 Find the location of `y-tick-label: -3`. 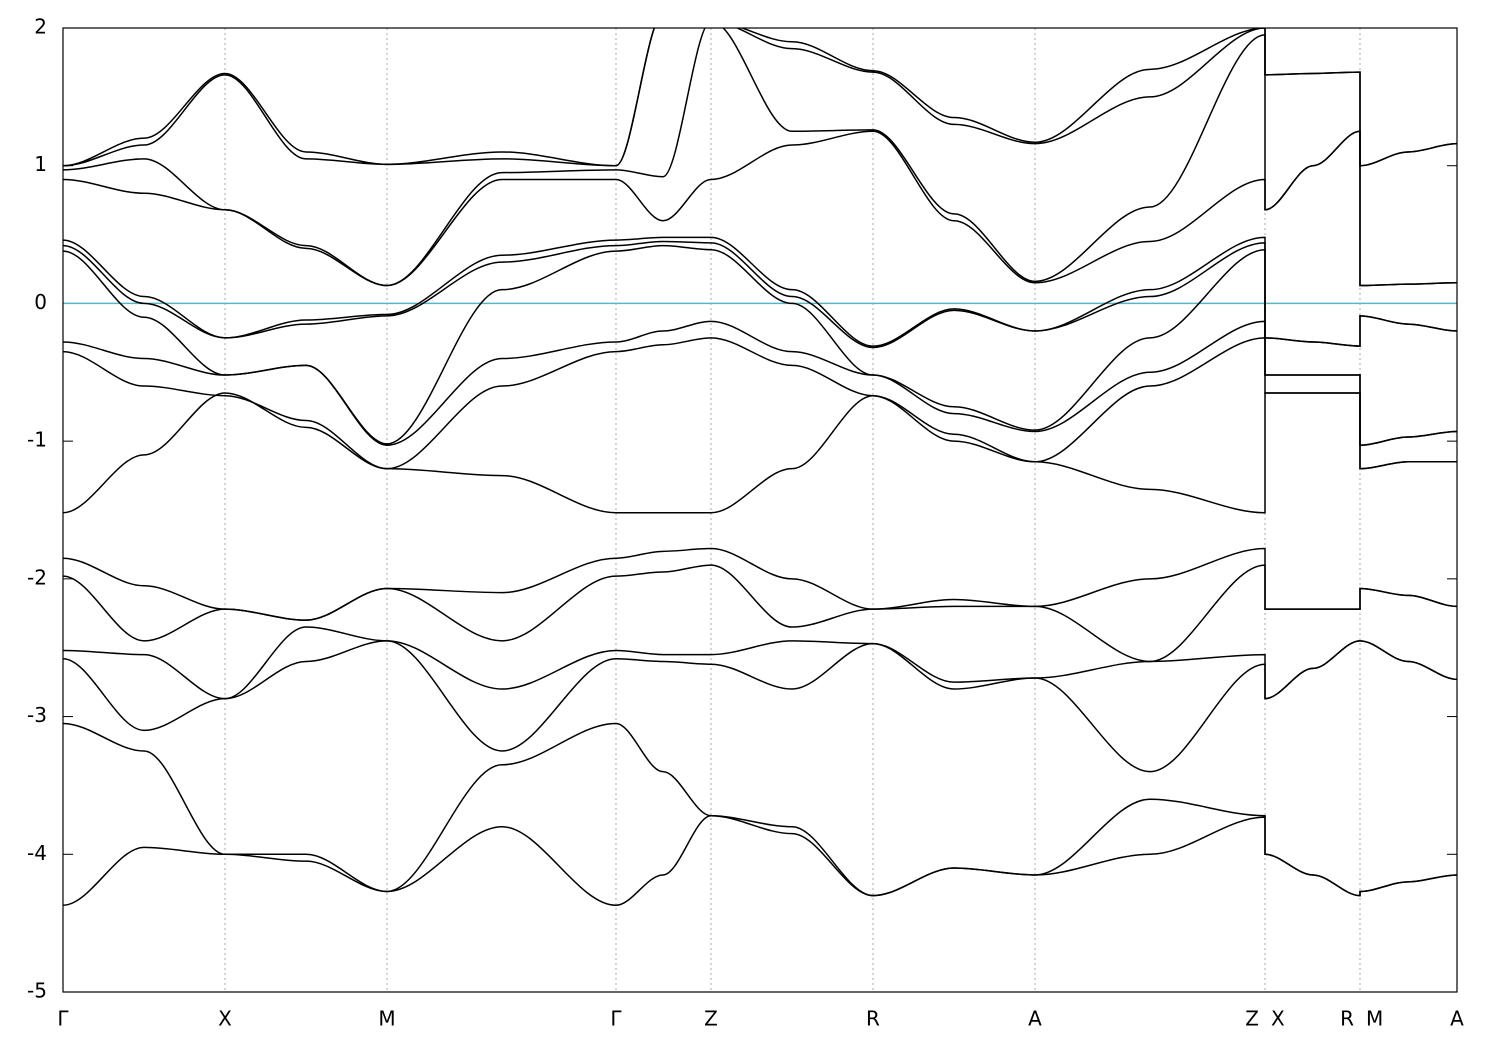

y-tick-label: -3 is located at coordinates (37, 715).